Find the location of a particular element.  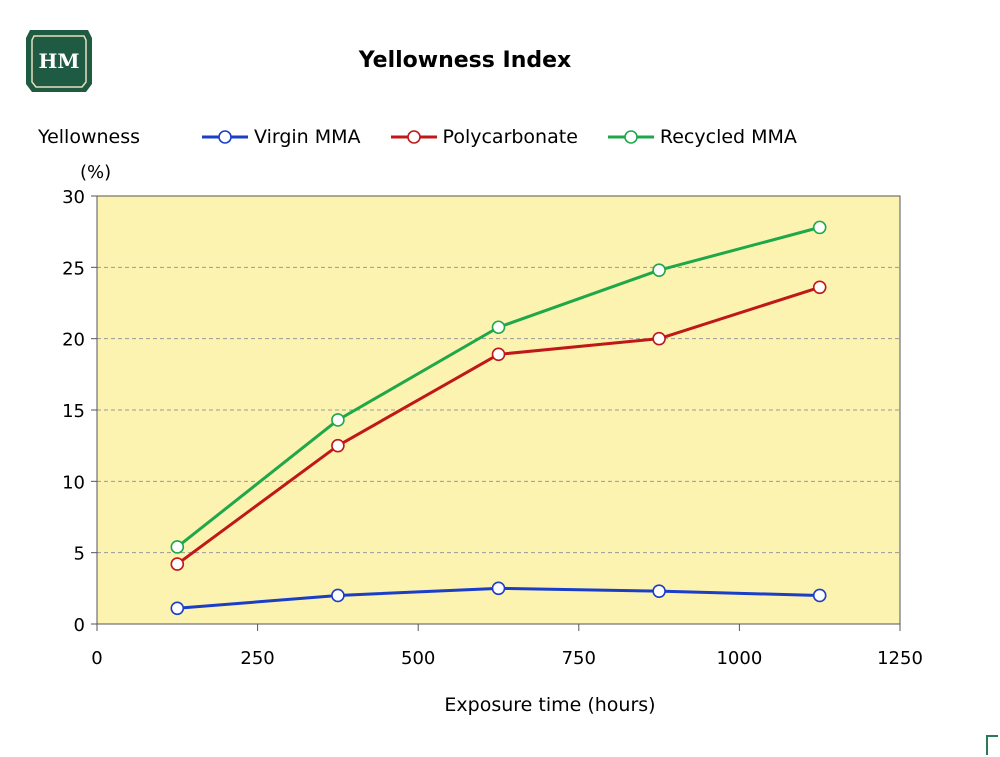

y-tick-label: 10 is located at coordinates (73, 482).